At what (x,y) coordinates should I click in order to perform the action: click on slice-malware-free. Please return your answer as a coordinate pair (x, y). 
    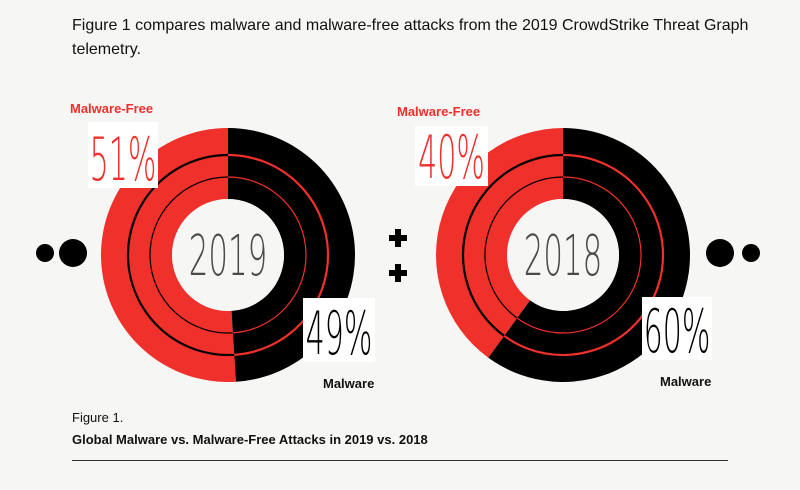
    Looking at the image, I should click on (168, 255).